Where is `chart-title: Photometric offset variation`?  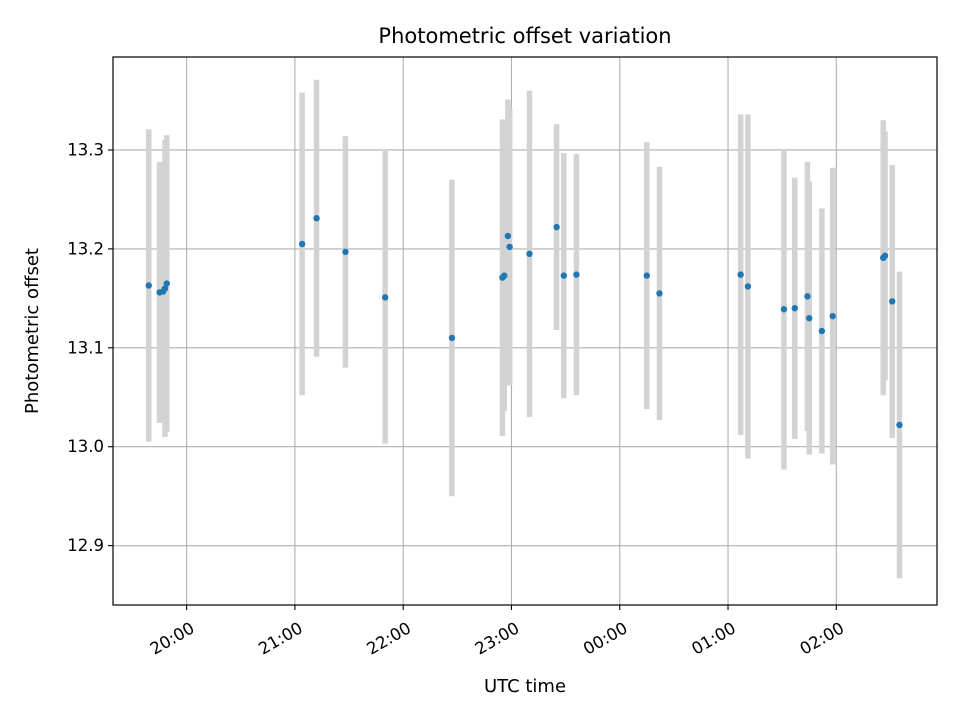
chart-title: Photometric offset variation is located at coordinates (524, 36).